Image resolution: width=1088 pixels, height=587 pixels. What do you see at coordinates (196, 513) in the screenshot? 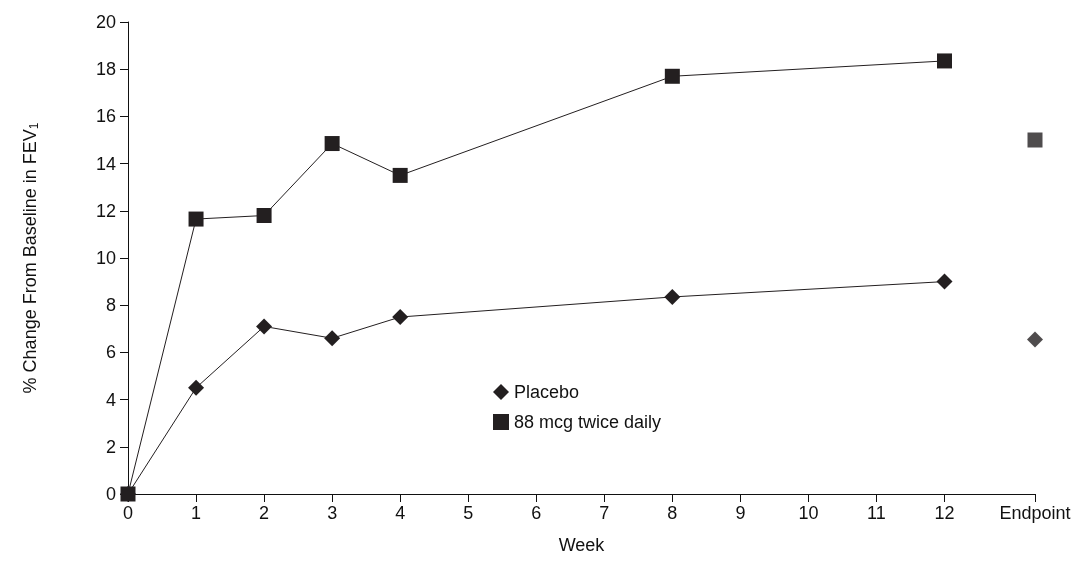
I see `x-tick-label: 1` at bounding box center [196, 513].